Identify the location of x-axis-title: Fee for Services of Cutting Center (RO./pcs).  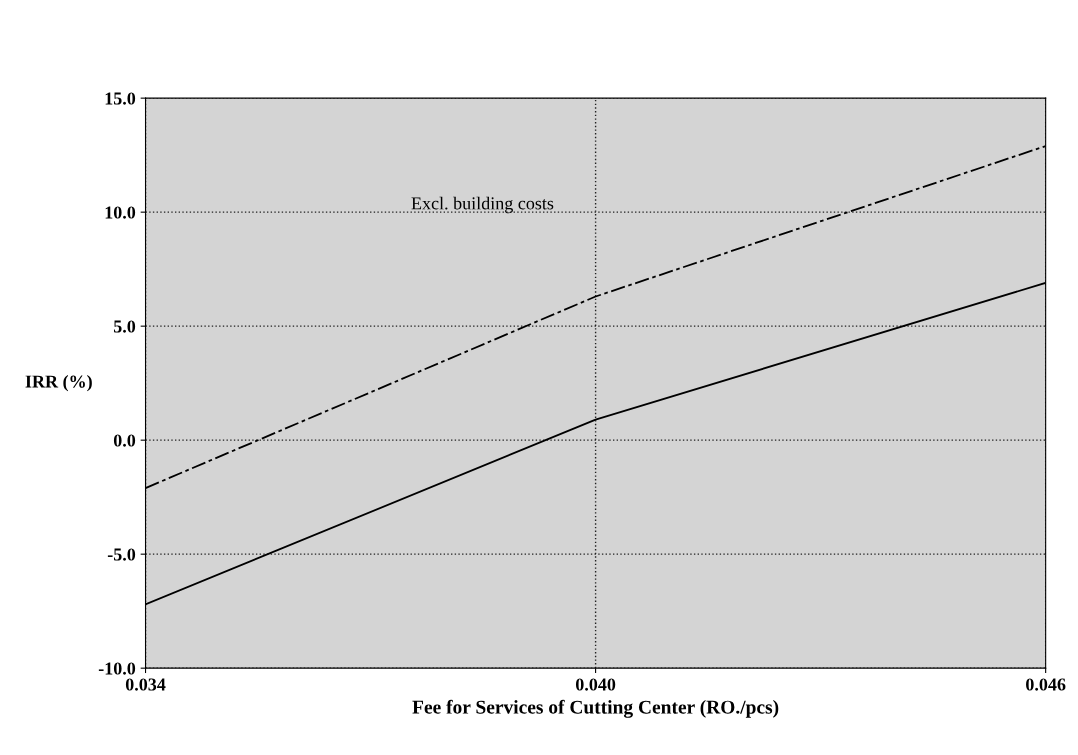
(595, 708).